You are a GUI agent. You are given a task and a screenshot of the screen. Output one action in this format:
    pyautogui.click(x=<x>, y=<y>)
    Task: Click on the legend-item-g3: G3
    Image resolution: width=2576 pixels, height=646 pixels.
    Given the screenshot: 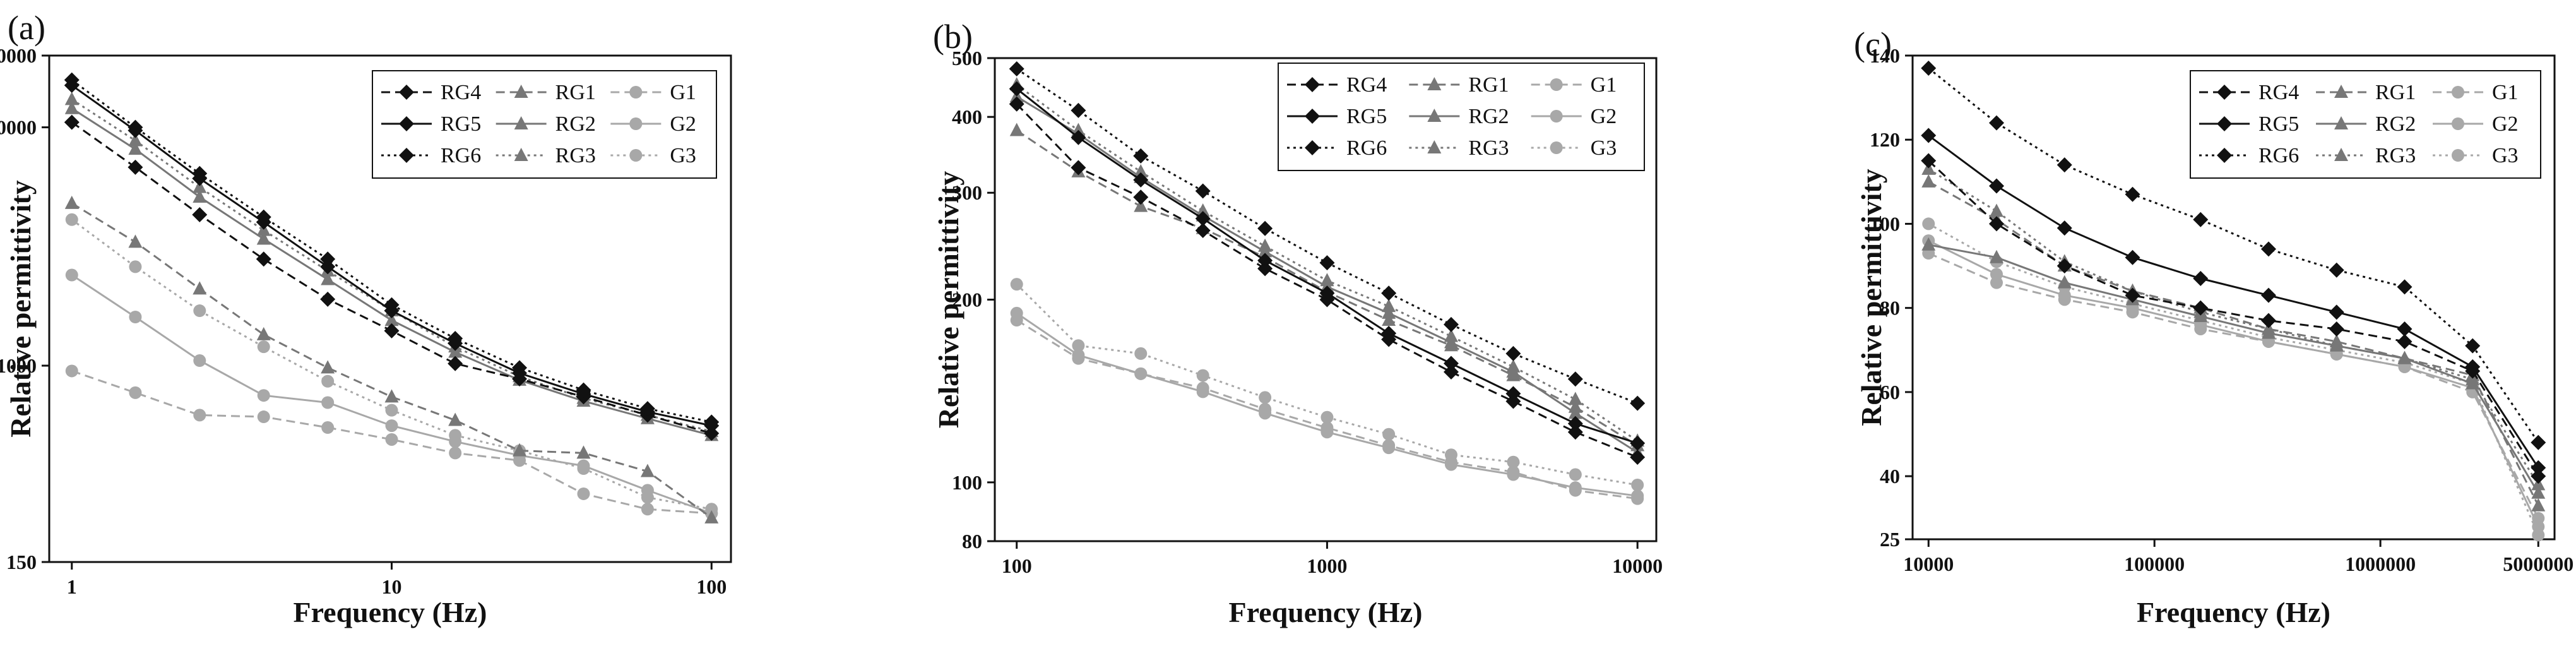 What is the action you would take?
    pyautogui.click(x=1574, y=148)
    